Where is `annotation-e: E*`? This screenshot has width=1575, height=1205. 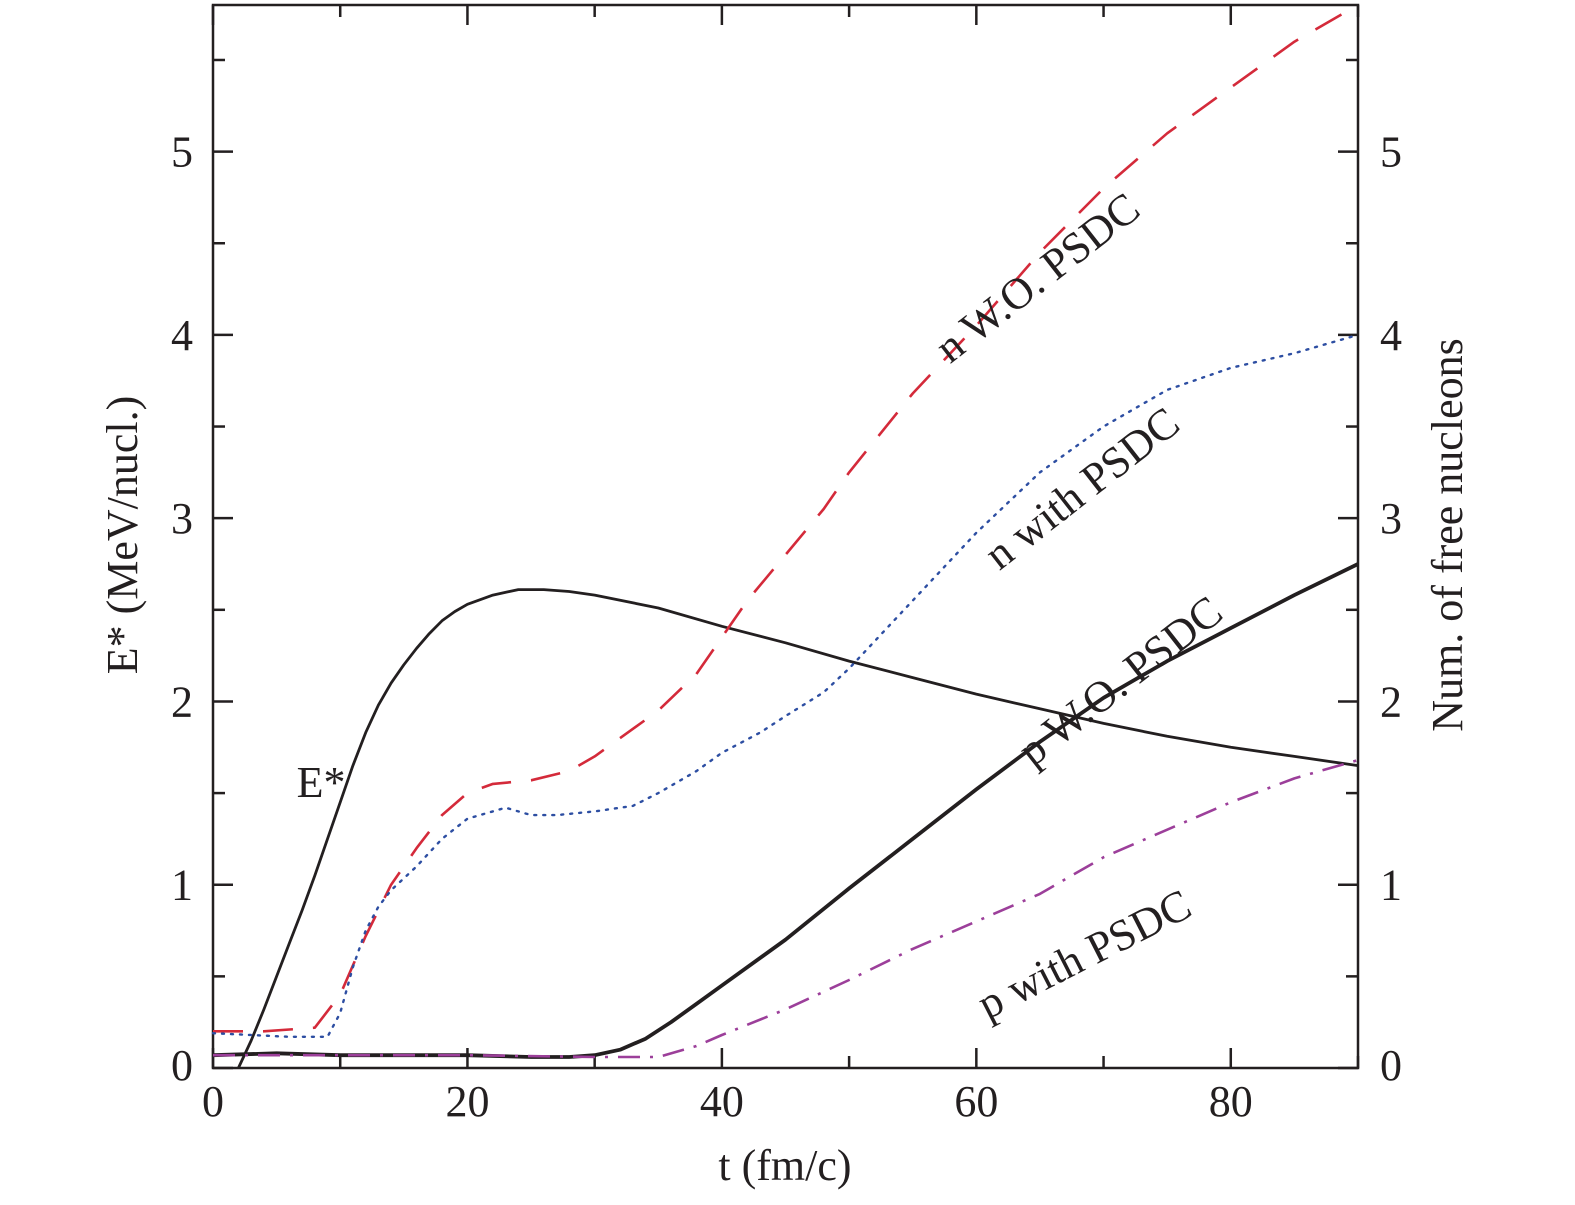
annotation-e: E* is located at coordinates (321, 782).